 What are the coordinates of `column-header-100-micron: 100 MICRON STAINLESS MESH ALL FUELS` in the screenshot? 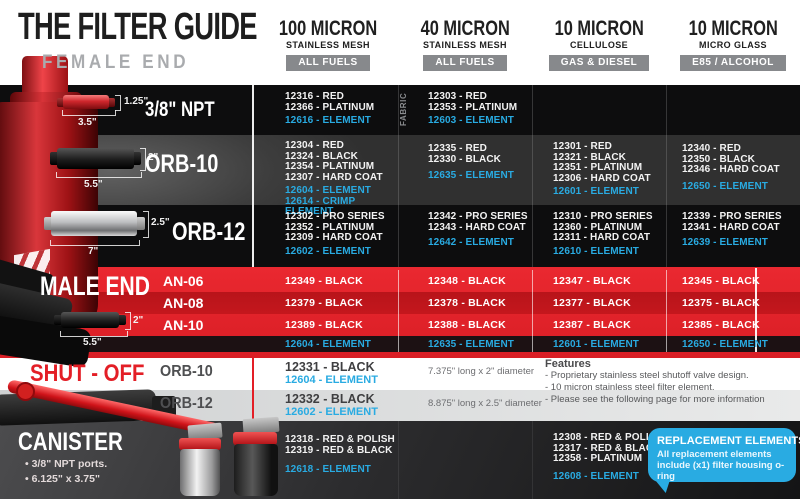 It's located at (328, 44).